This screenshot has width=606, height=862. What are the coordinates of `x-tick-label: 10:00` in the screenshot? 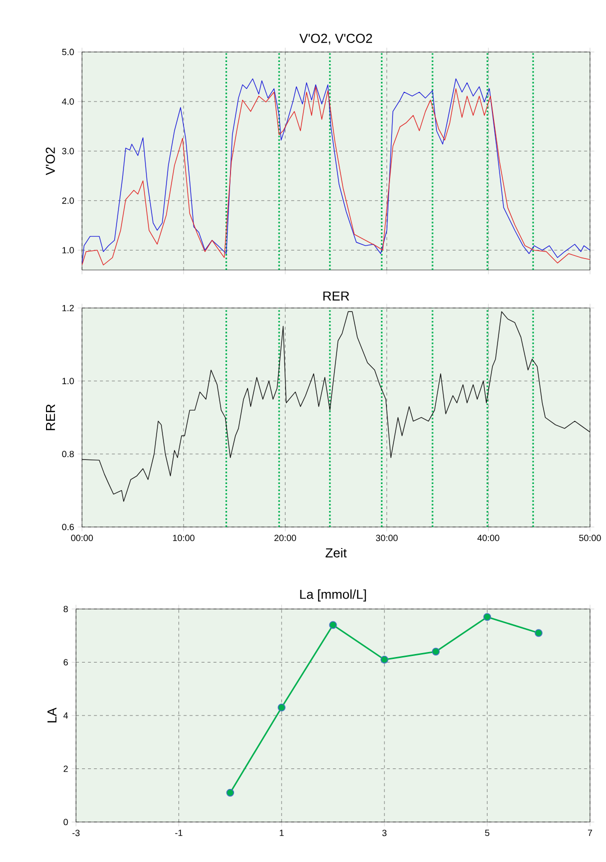 It's located at (183, 538).